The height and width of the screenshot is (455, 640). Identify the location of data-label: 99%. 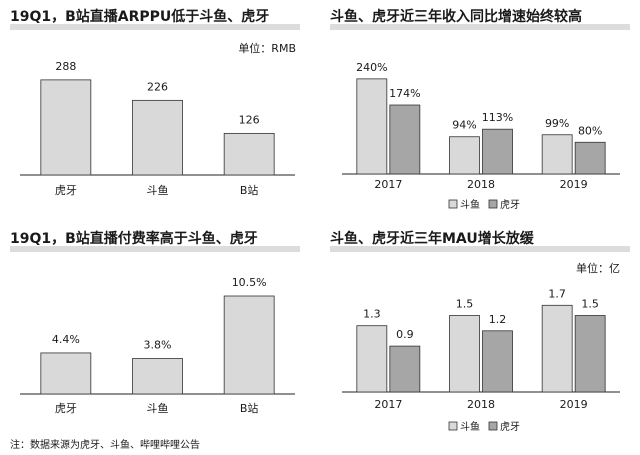
(557, 123).